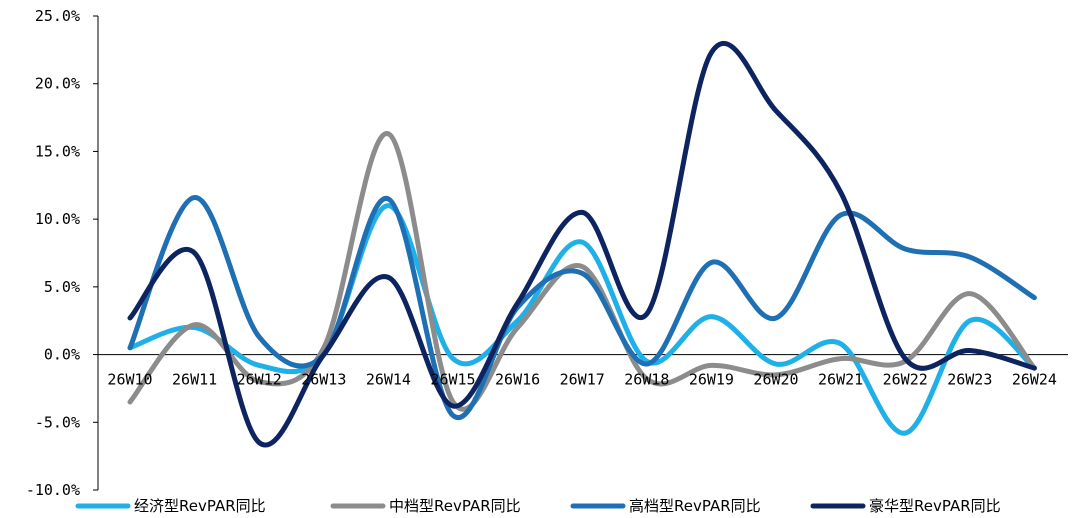 This screenshot has height=518, width=1080. I want to click on y-tick-label: 10.0%, so click(57, 219).